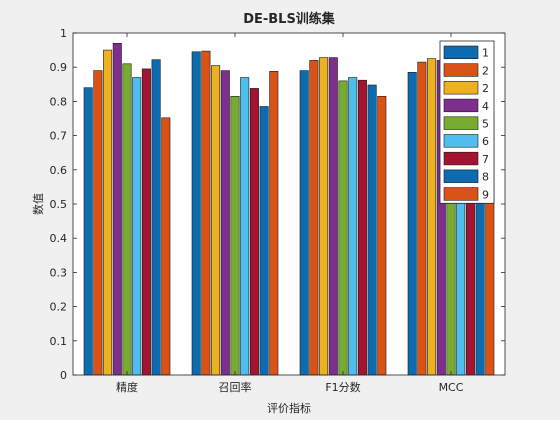  Describe the element at coordinates (485, 106) in the screenshot. I see `legend-label: 4` at that location.